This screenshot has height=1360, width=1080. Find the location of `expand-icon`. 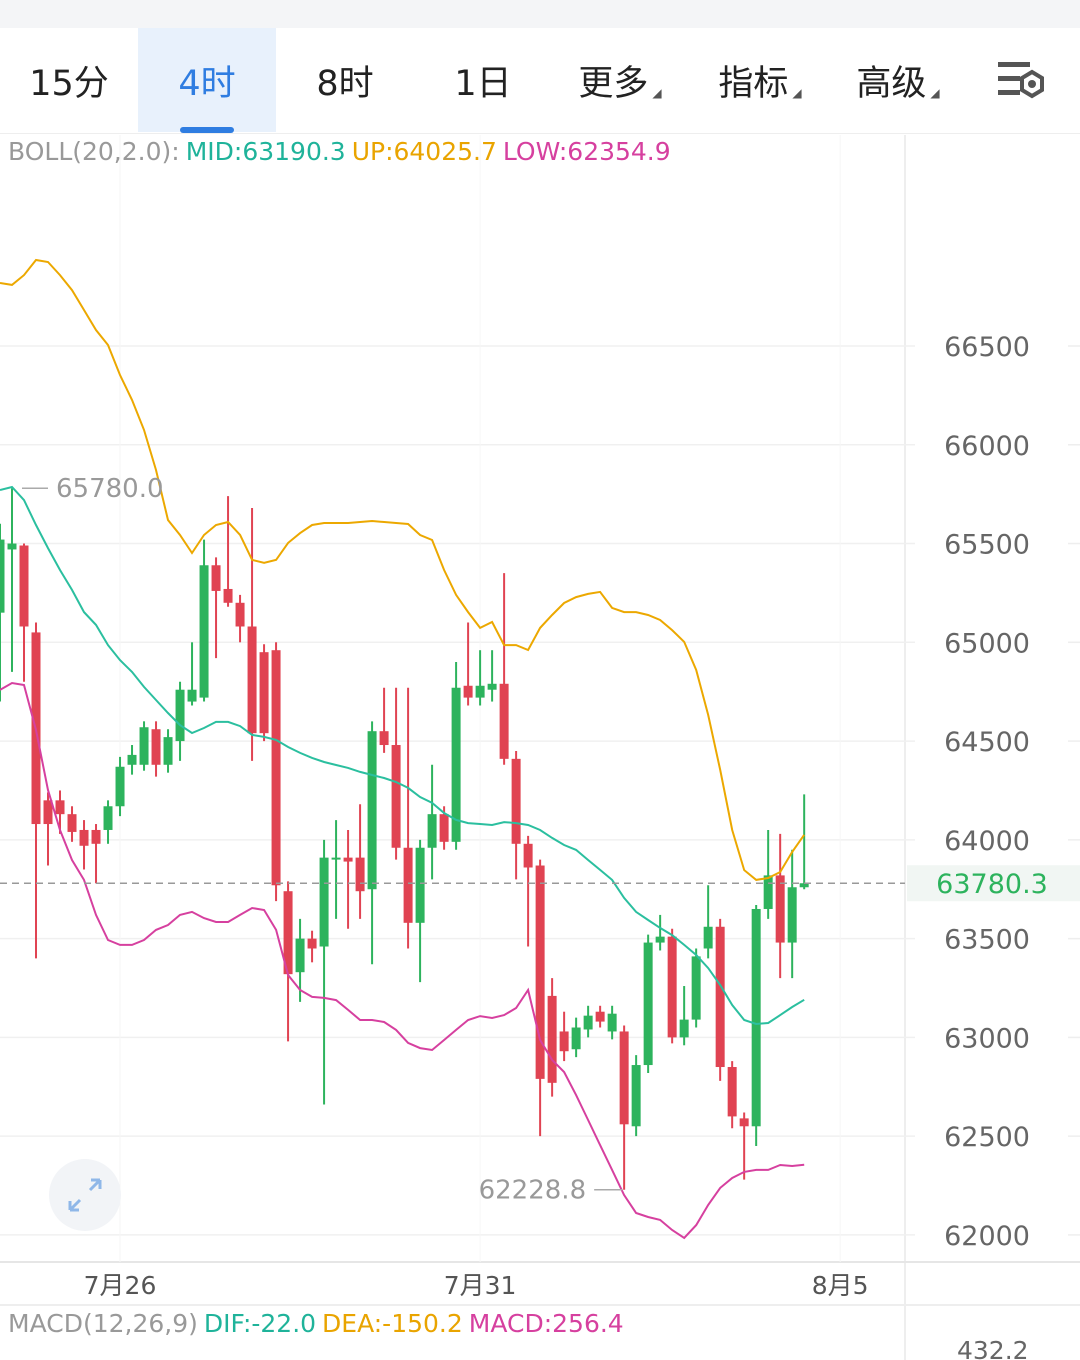

expand-icon is located at coordinates (85, 1195).